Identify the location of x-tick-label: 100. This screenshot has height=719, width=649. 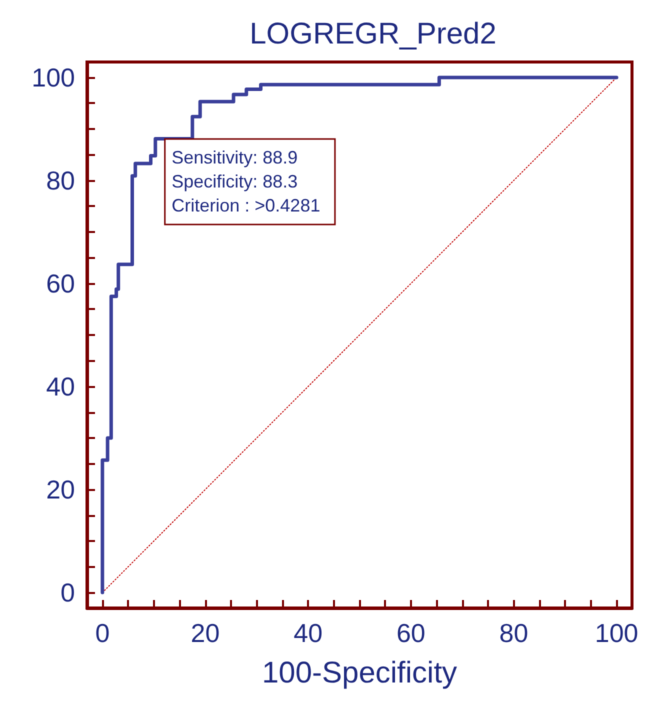
(616, 633).